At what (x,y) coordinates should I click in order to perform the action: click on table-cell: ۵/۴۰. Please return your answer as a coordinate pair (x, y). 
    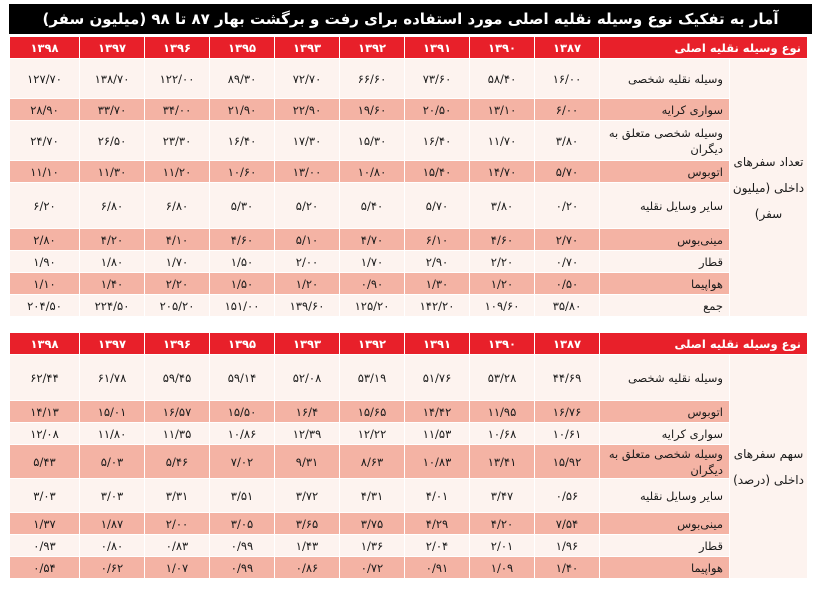
    Looking at the image, I should click on (372, 205).